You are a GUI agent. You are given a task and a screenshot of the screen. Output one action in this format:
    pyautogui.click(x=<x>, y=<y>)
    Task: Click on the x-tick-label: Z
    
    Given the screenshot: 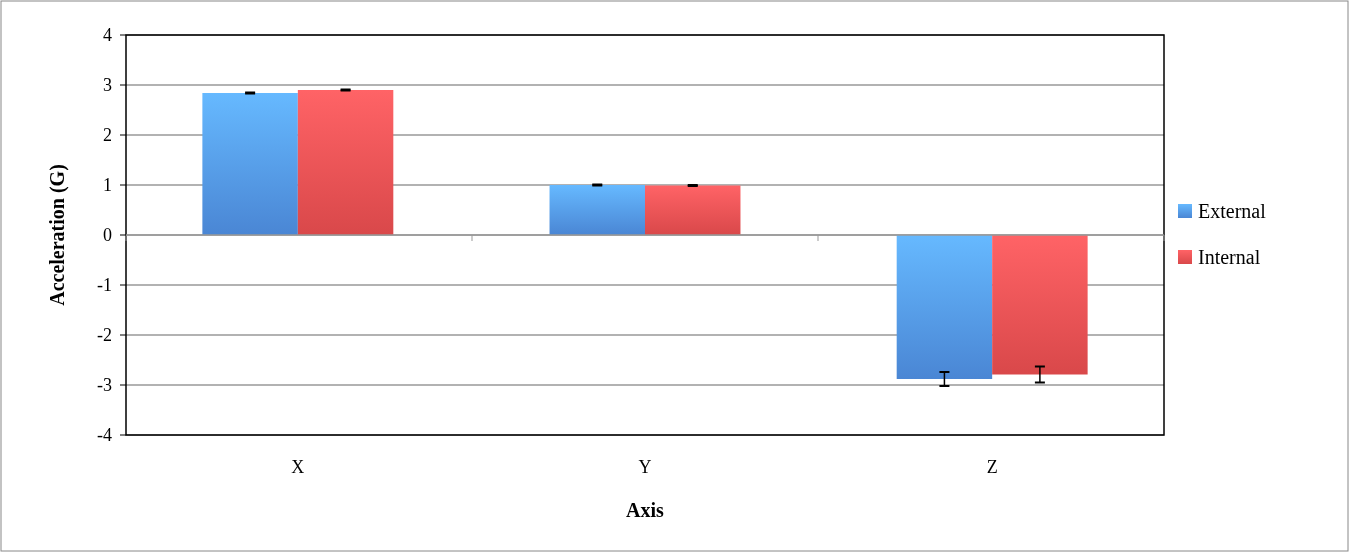 What is the action you would take?
    pyautogui.click(x=992, y=467)
    